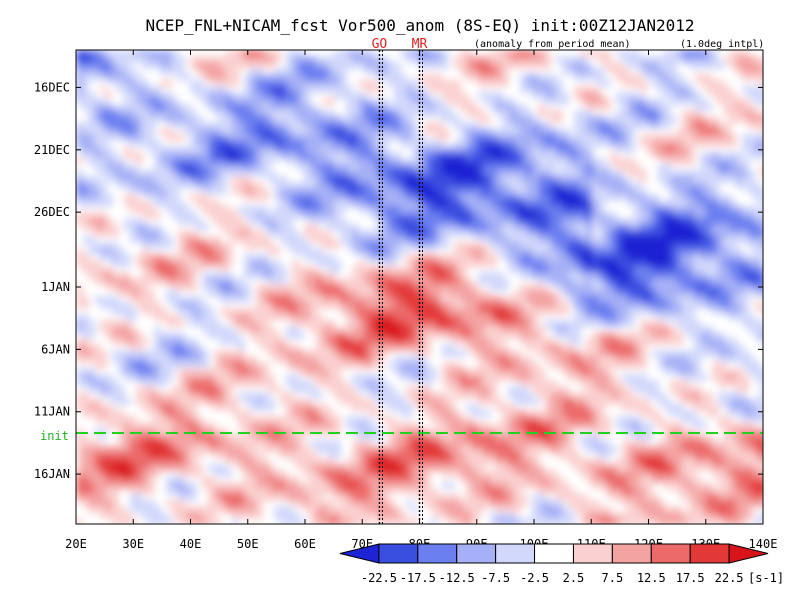 Image resolution: width=800 pixels, height=600 pixels. What do you see at coordinates (379, 578) in the screenshot?
I see `colorbar-level-label: -22.5` at bounding box center [379, 578].